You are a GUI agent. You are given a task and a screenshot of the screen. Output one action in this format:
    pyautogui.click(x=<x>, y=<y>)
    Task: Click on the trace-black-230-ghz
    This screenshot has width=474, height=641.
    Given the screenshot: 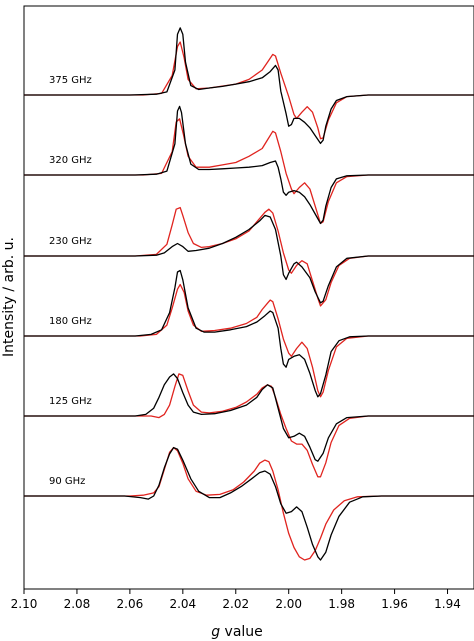 What is the action you would take?
    pyautogui.click(x=249, y=259)
    